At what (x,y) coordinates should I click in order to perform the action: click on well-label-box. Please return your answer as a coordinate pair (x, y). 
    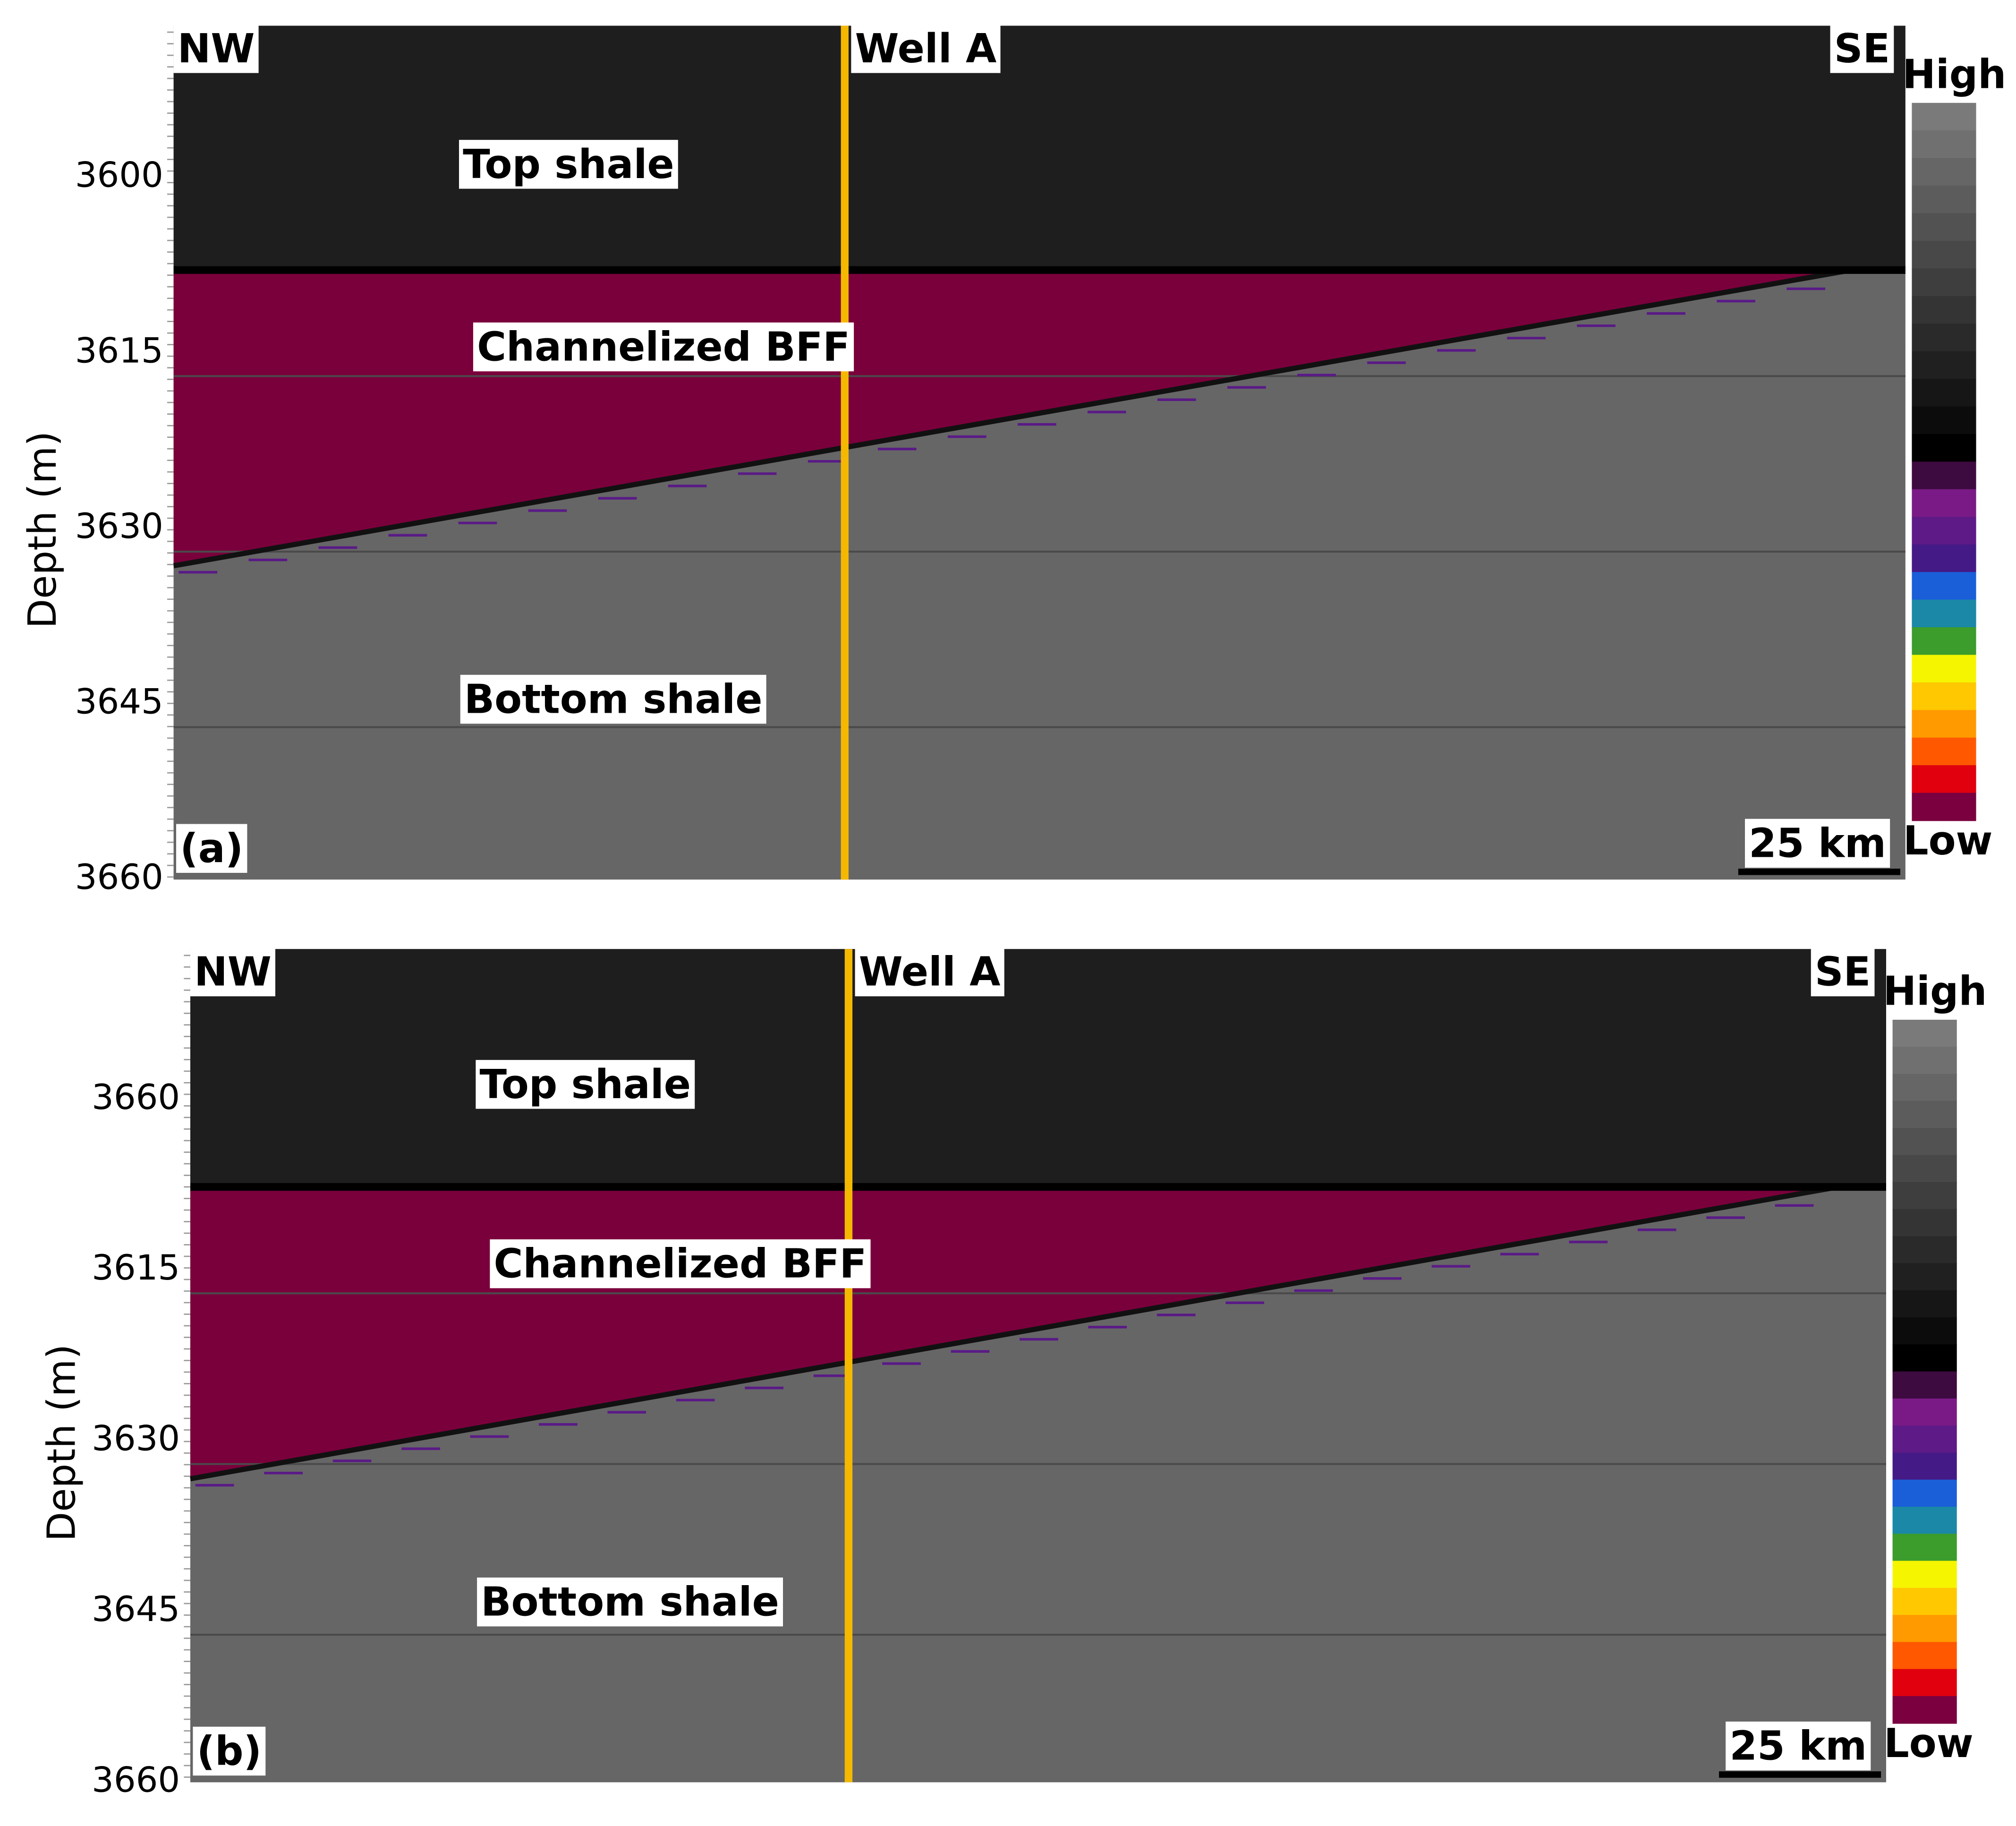
    Looking at the image, I should click on (929, 972).